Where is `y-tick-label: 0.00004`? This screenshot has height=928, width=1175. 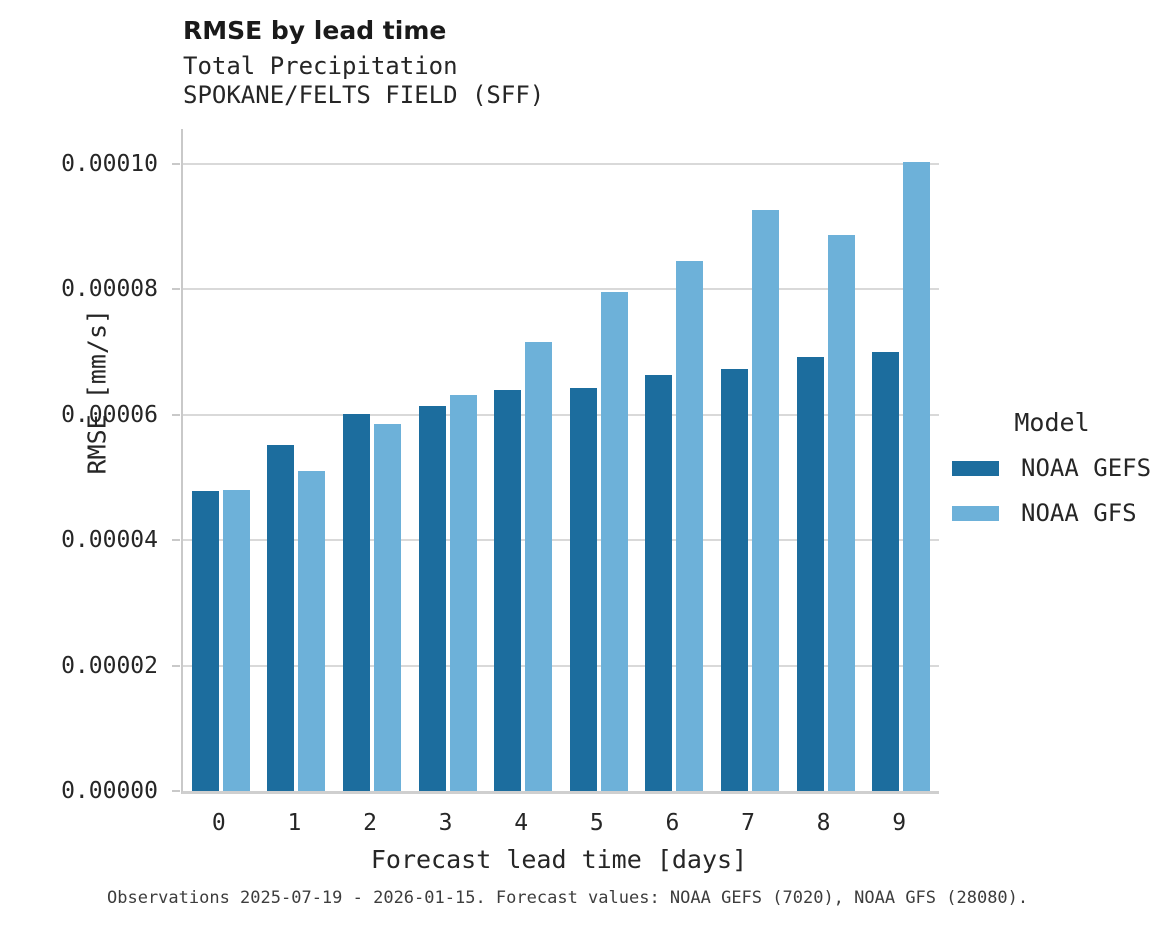 y-tick-label: 0.00004 is located at coordinates (109, 540).